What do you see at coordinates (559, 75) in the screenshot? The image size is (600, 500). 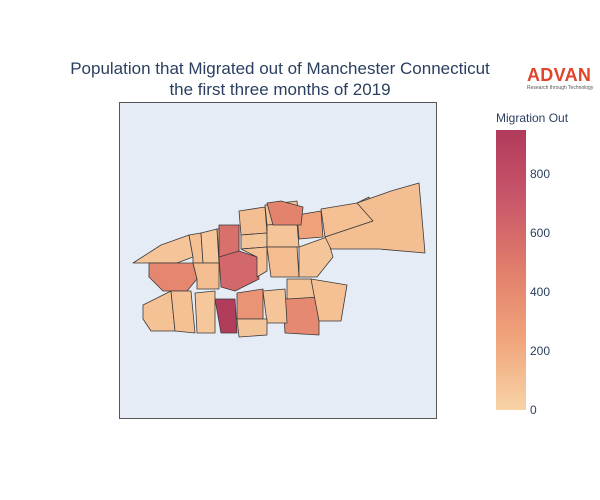 I see `logo-wordmark: ADVAN` at bounding box center [559, 75].